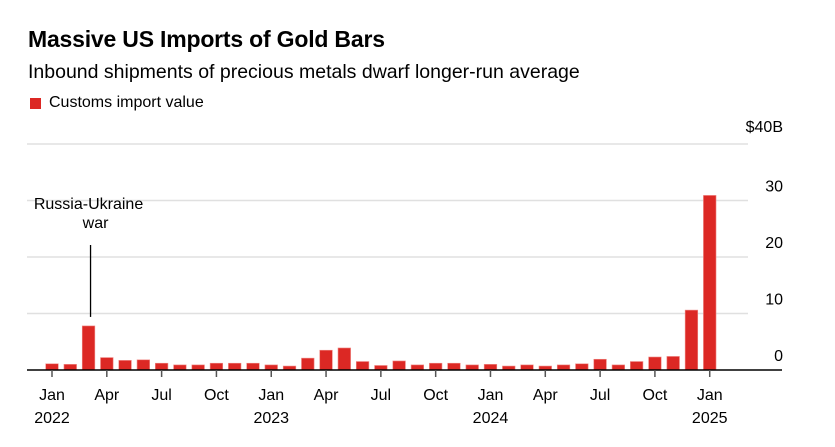 The width and height of the screenshot is (835, 447). Describe the element at coordinates (764, 127) in the screenshot. I see `y-tick-label: $40B` at that location.